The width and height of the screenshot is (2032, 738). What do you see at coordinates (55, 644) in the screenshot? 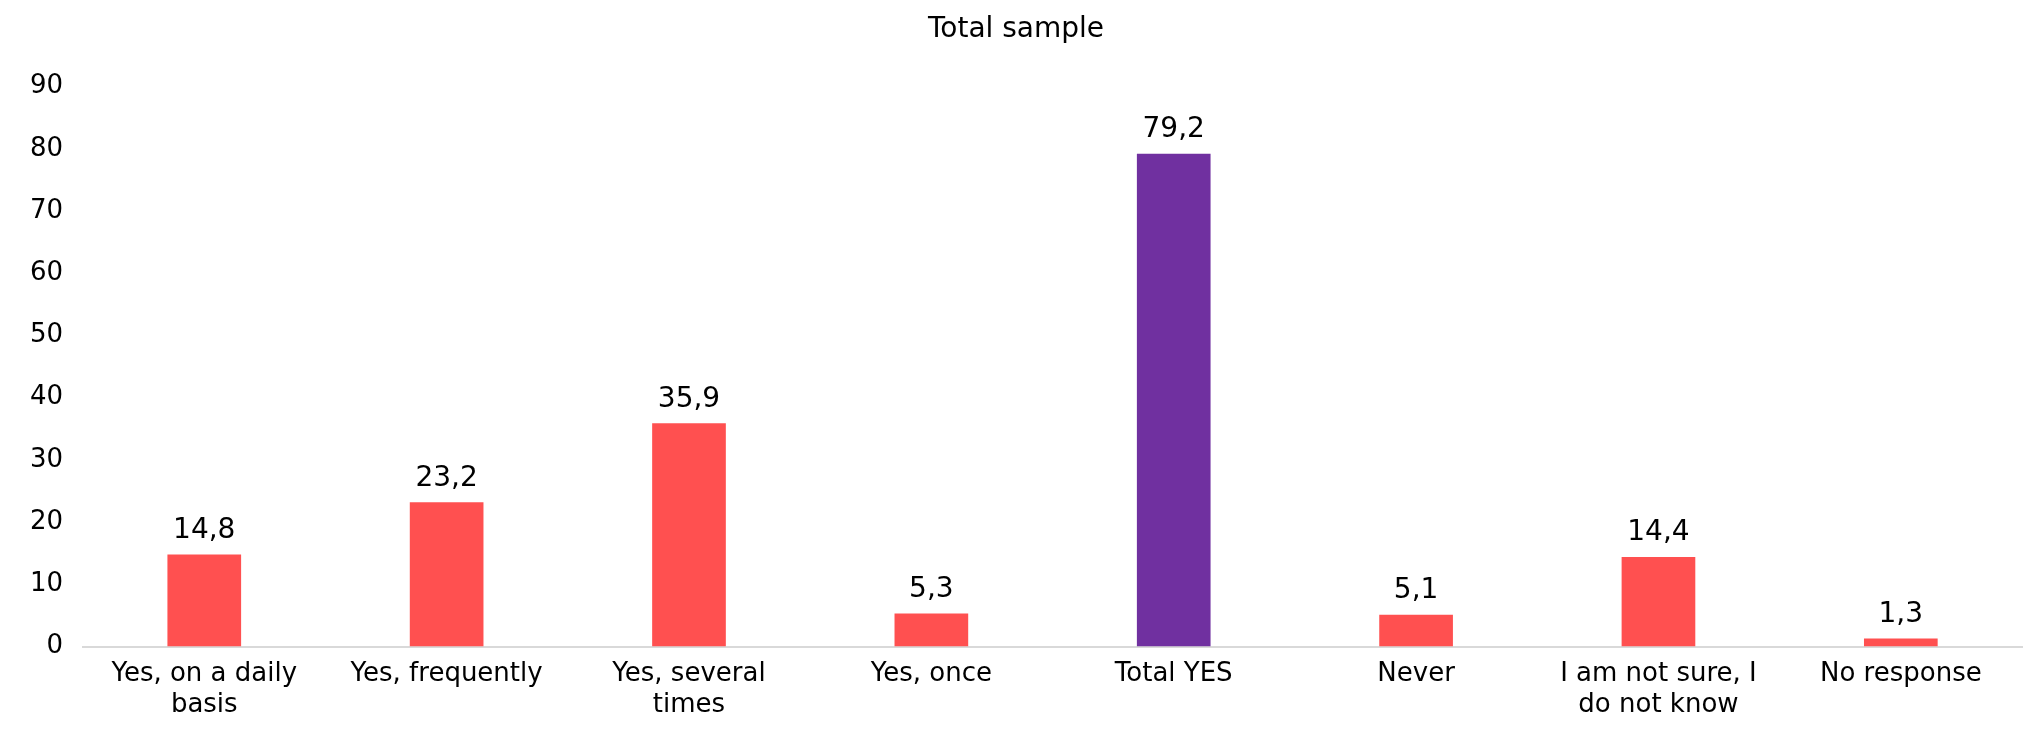
I see `y-tick-label: 0` at bounding box center [55, 644].